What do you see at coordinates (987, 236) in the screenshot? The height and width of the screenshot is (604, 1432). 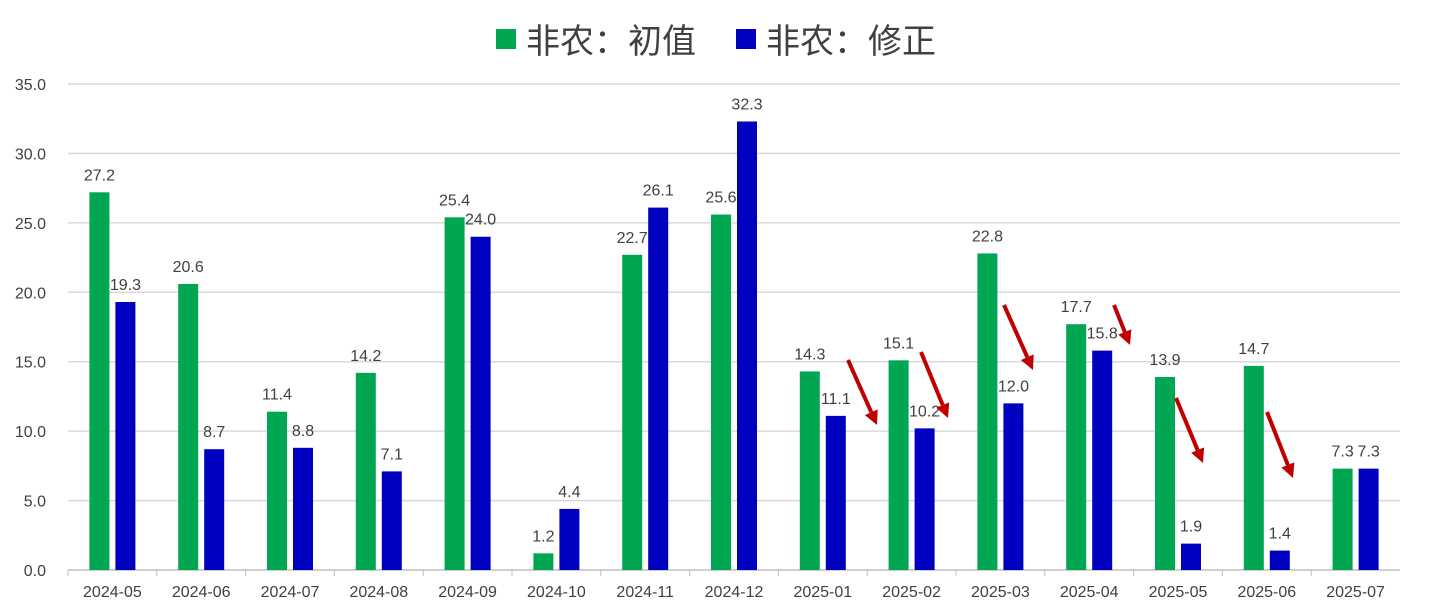 I see `data-label-initial: 22.8` at bounding box center [987, 236].